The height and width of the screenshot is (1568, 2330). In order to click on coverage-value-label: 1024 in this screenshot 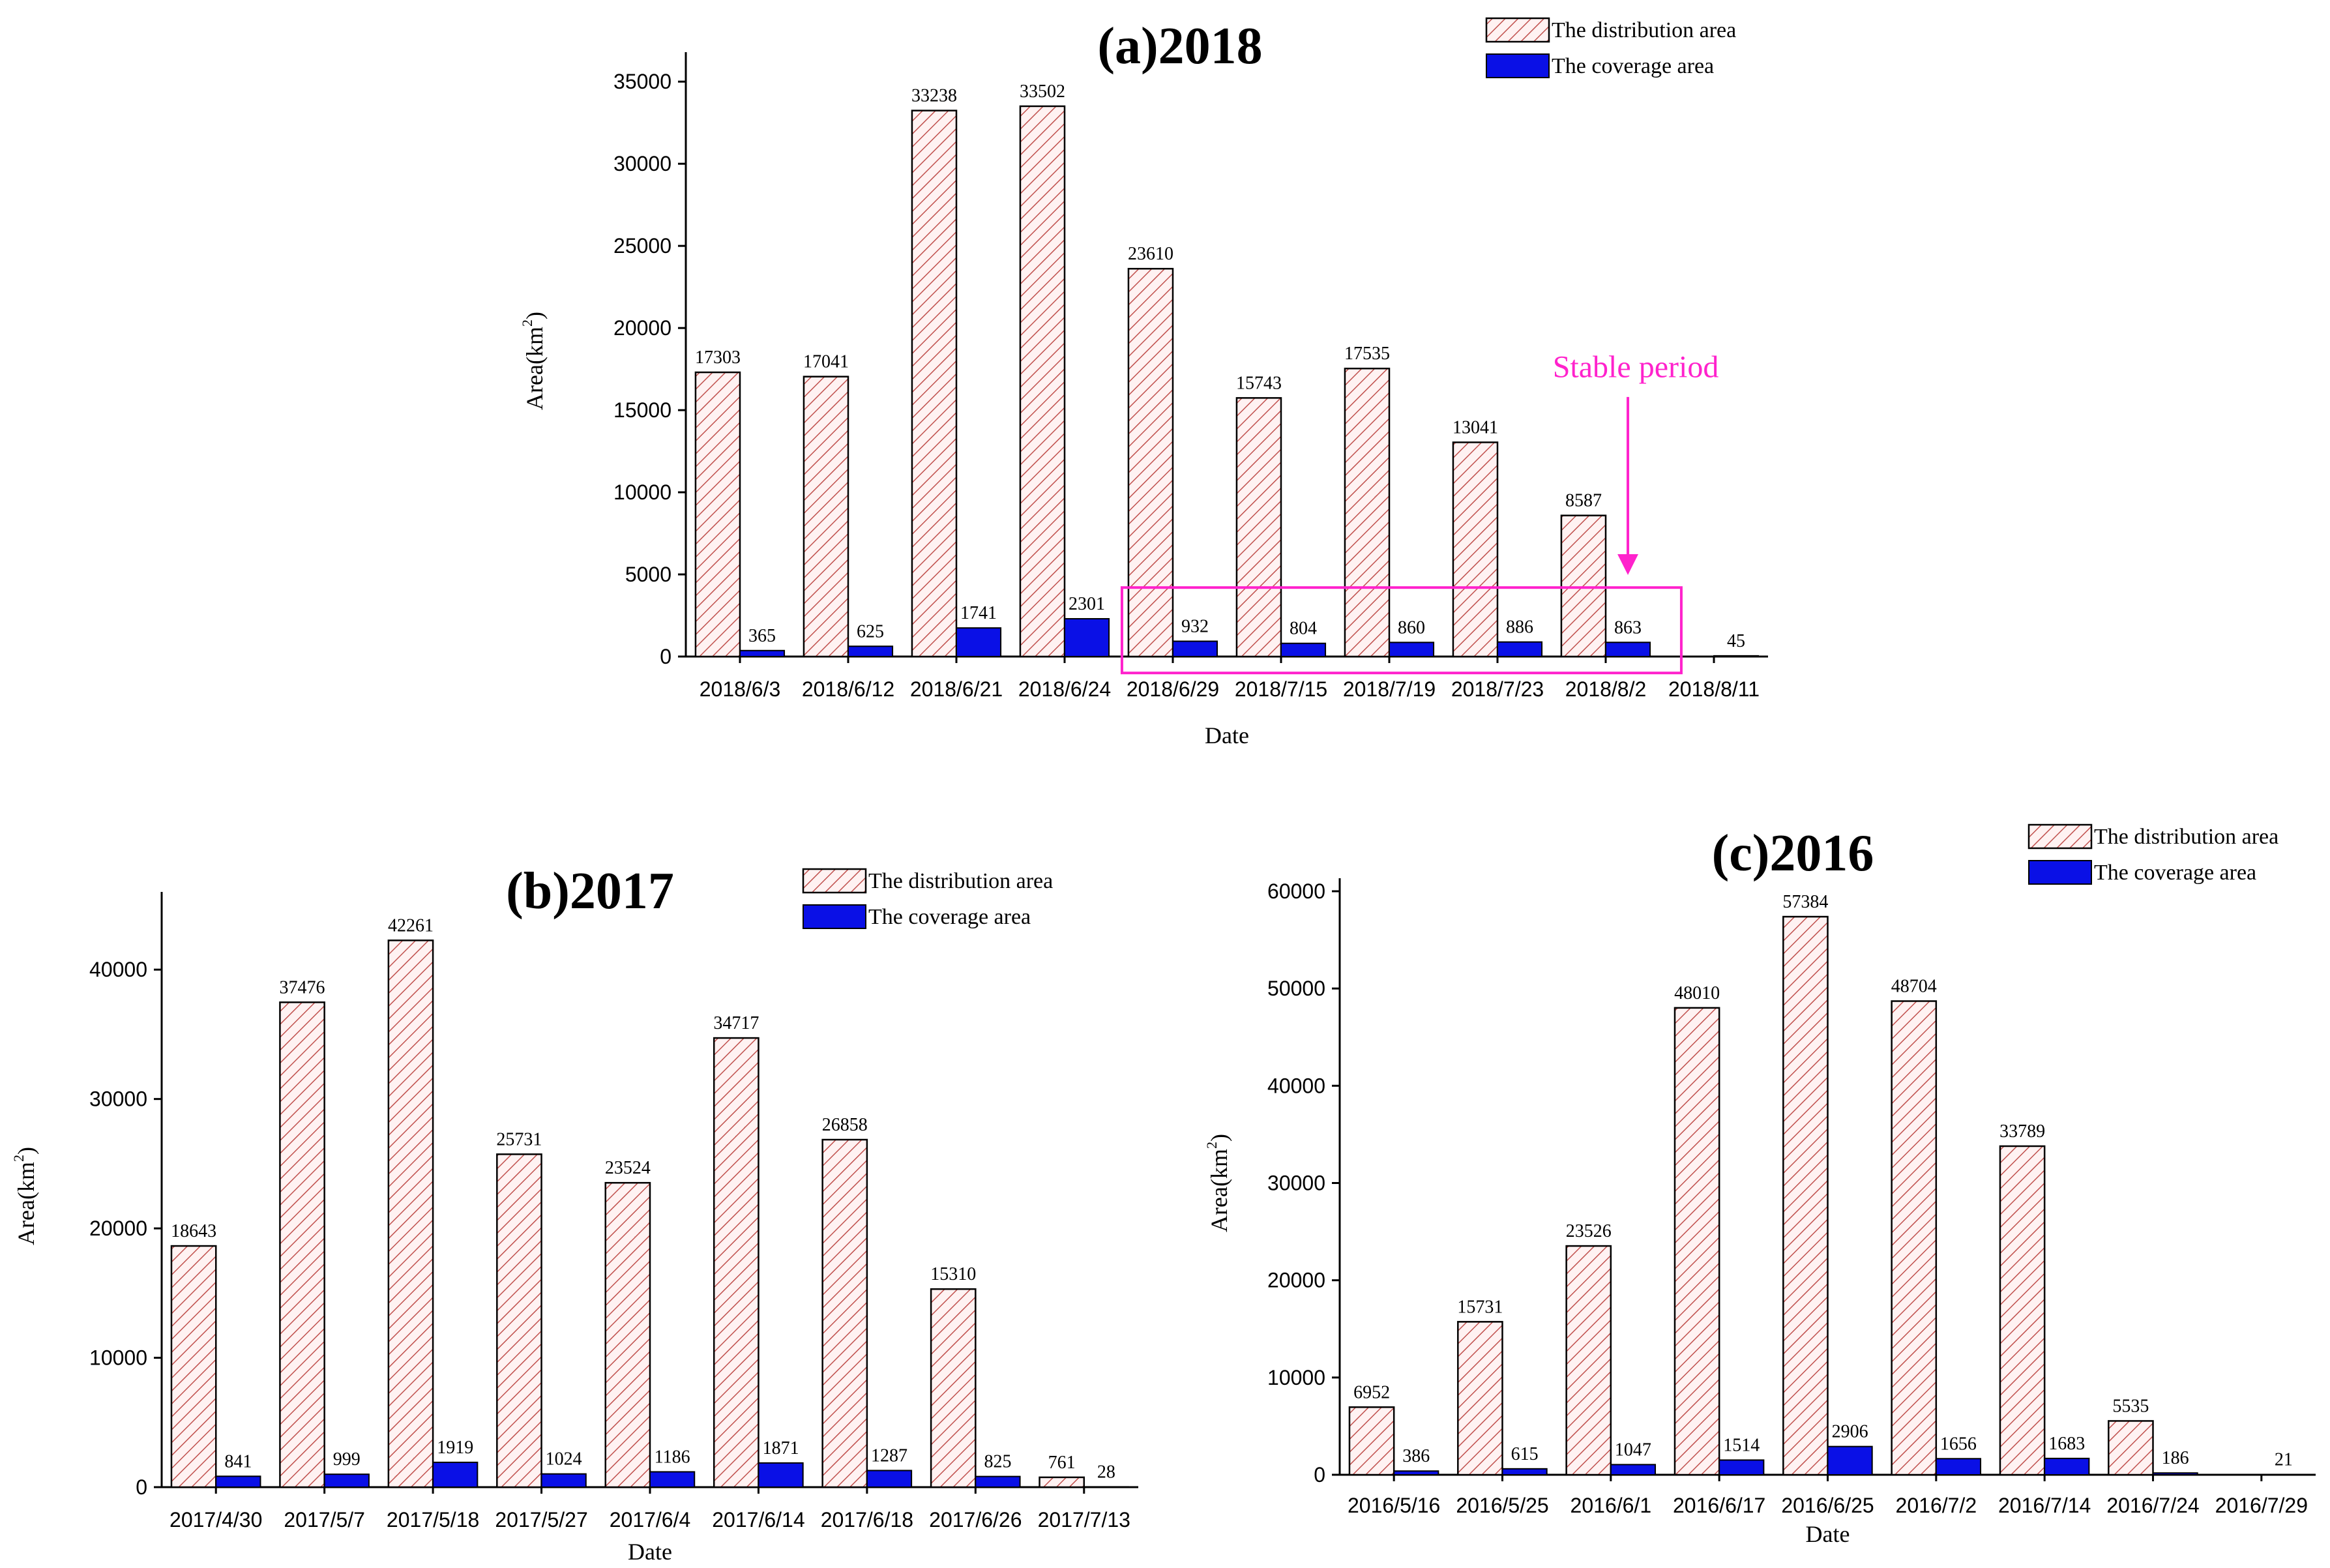, I will do `click(564, 1459)`.